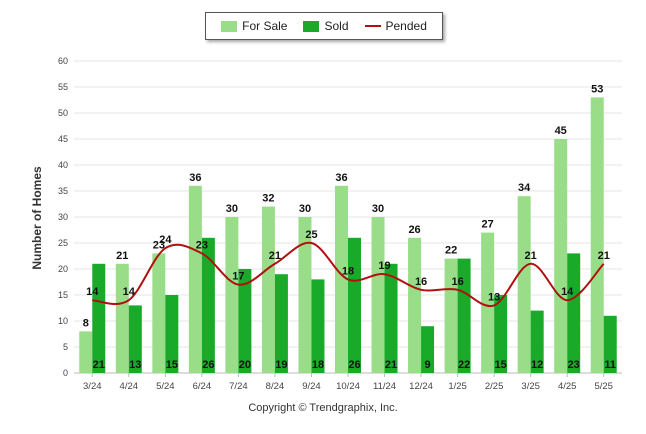  I want to click on sold-swatch, so click(311, 26).